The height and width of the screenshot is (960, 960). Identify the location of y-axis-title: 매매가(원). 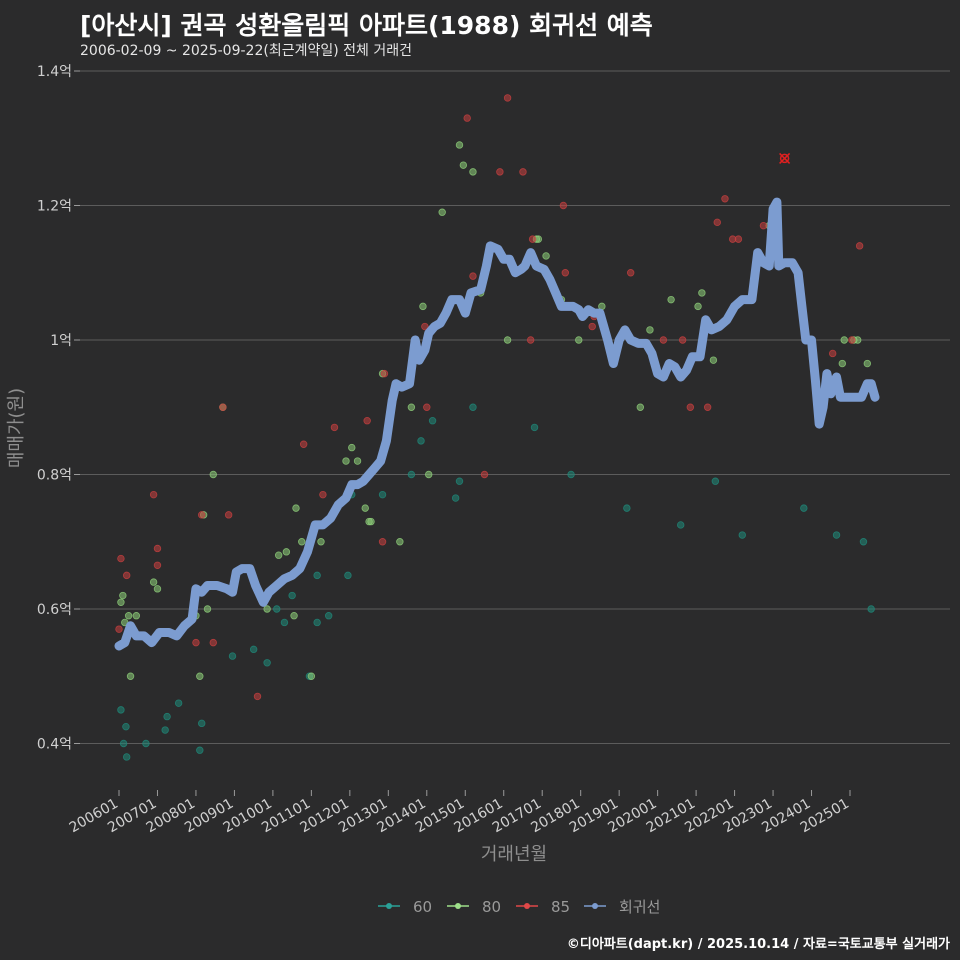
(16, 428).